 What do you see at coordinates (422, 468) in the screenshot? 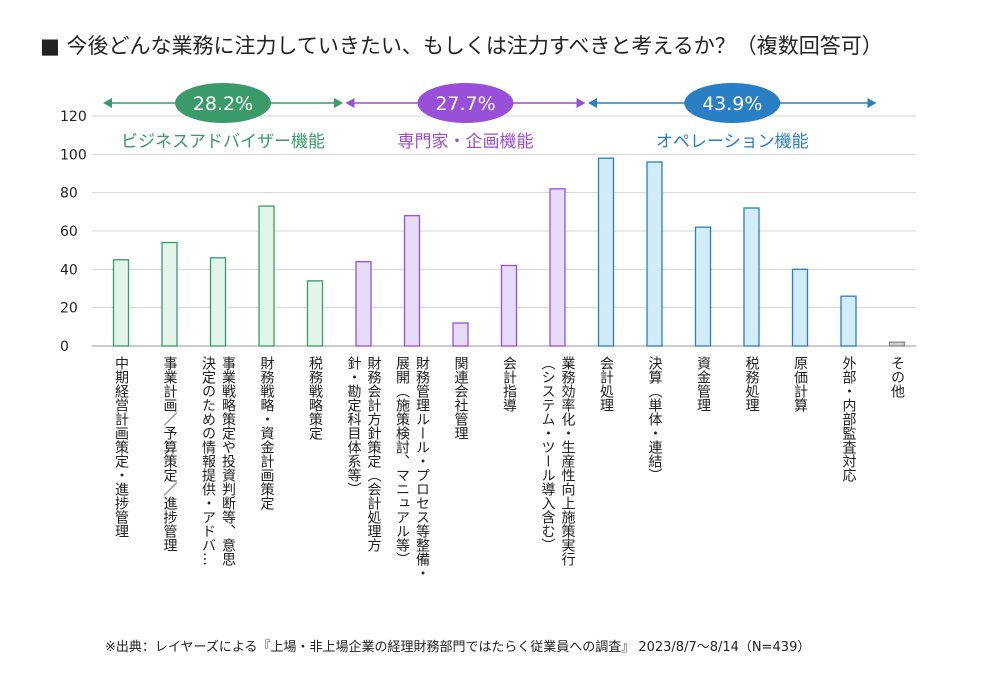
I see `x-tick-label: 財務管理ルール・プロセス等整備・` at bounding box center [422, 468].